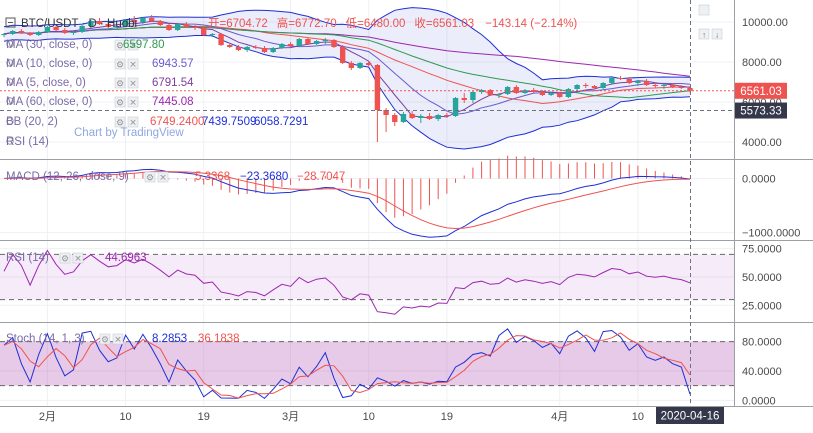 The image size is (813, 433). I want to click on macd-signal-line, so click(346, 200).